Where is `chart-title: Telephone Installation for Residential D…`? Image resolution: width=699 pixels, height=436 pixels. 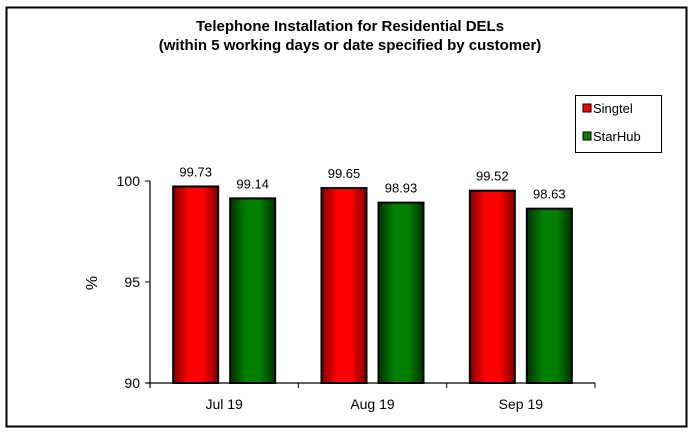 chart-title: Telephone Installation for Residential D… is located at coordinates (350, 26).